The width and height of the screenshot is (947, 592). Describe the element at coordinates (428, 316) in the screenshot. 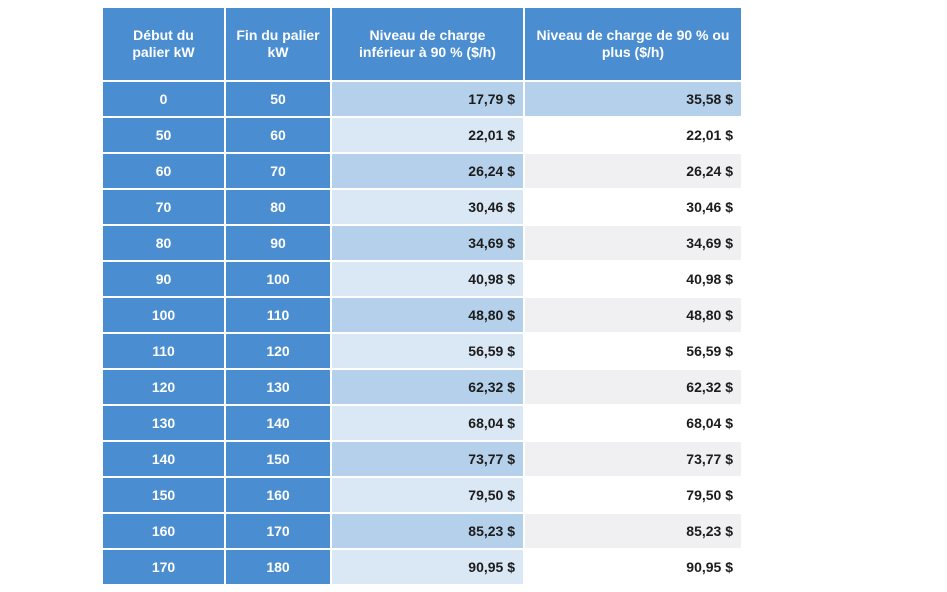

I see `rate-below-90-cell: 48,80 $` at that location.